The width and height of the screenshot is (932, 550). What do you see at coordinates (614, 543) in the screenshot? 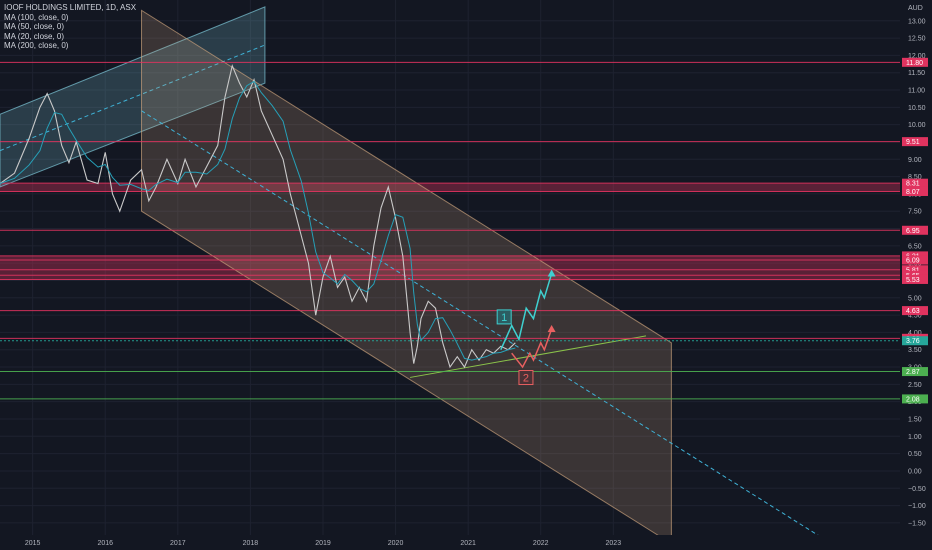
I see `x-tick-label: 2023` at bounding box center [614, 543].